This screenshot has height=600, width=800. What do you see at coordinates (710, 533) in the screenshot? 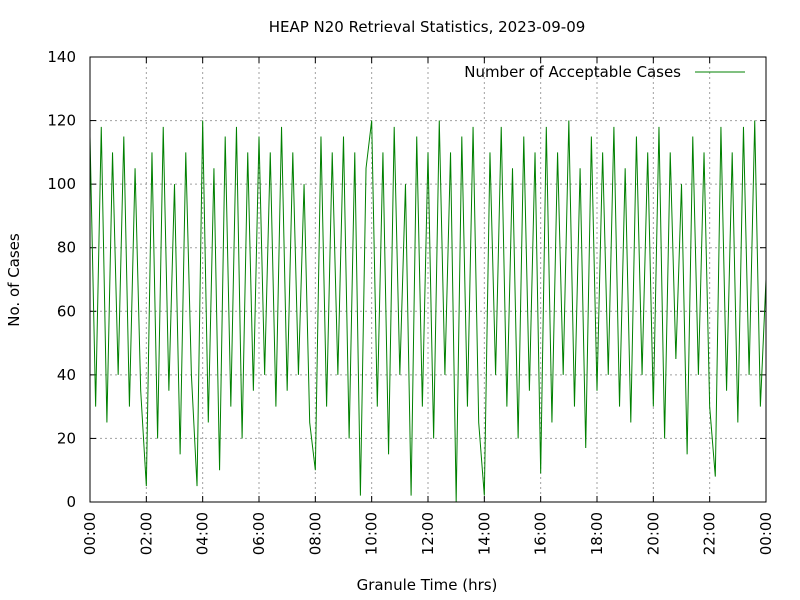
I see `x-tick-label: 22:00` at bounding box center [710, 533].